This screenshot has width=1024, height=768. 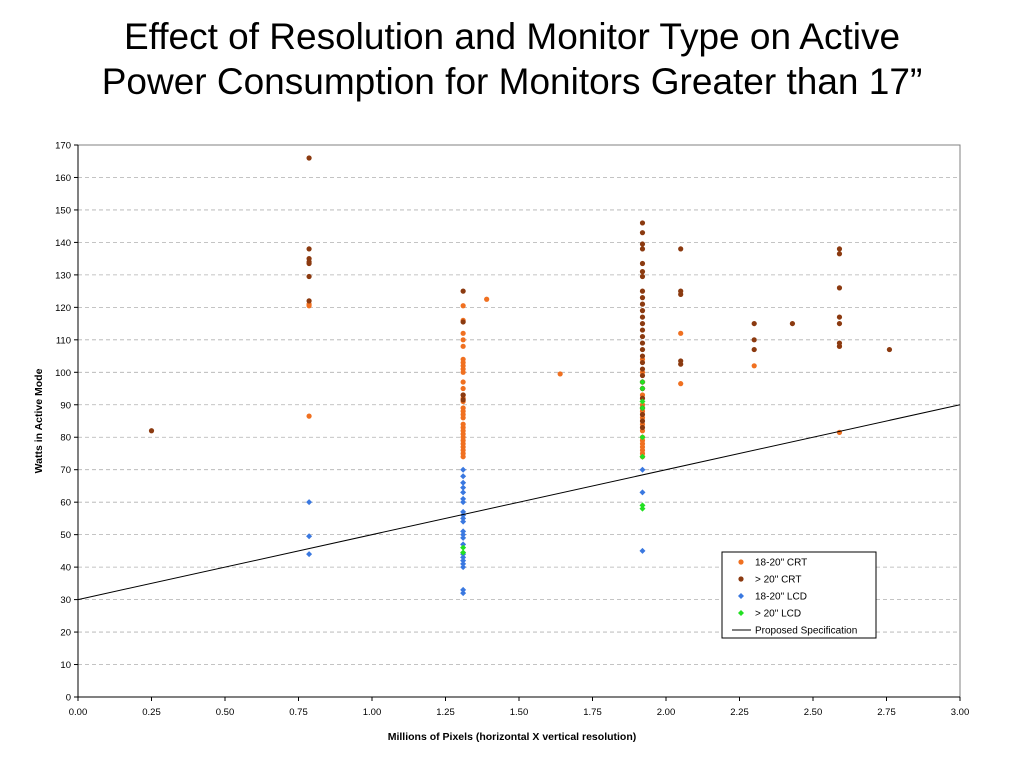 I want to click on y-tick-label: 170, so click(x=63, y=146).